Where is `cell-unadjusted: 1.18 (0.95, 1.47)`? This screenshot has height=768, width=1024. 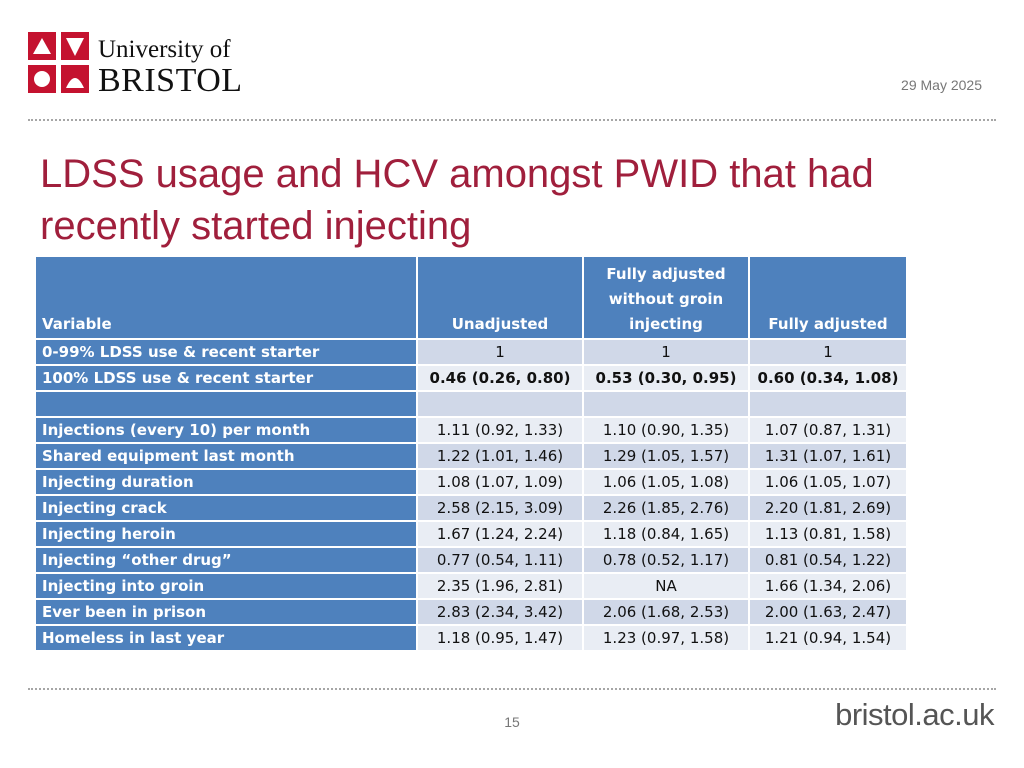 cell-unadjusted: 1.18 (0.95, 1.47) is located at coordinates (500, 638).